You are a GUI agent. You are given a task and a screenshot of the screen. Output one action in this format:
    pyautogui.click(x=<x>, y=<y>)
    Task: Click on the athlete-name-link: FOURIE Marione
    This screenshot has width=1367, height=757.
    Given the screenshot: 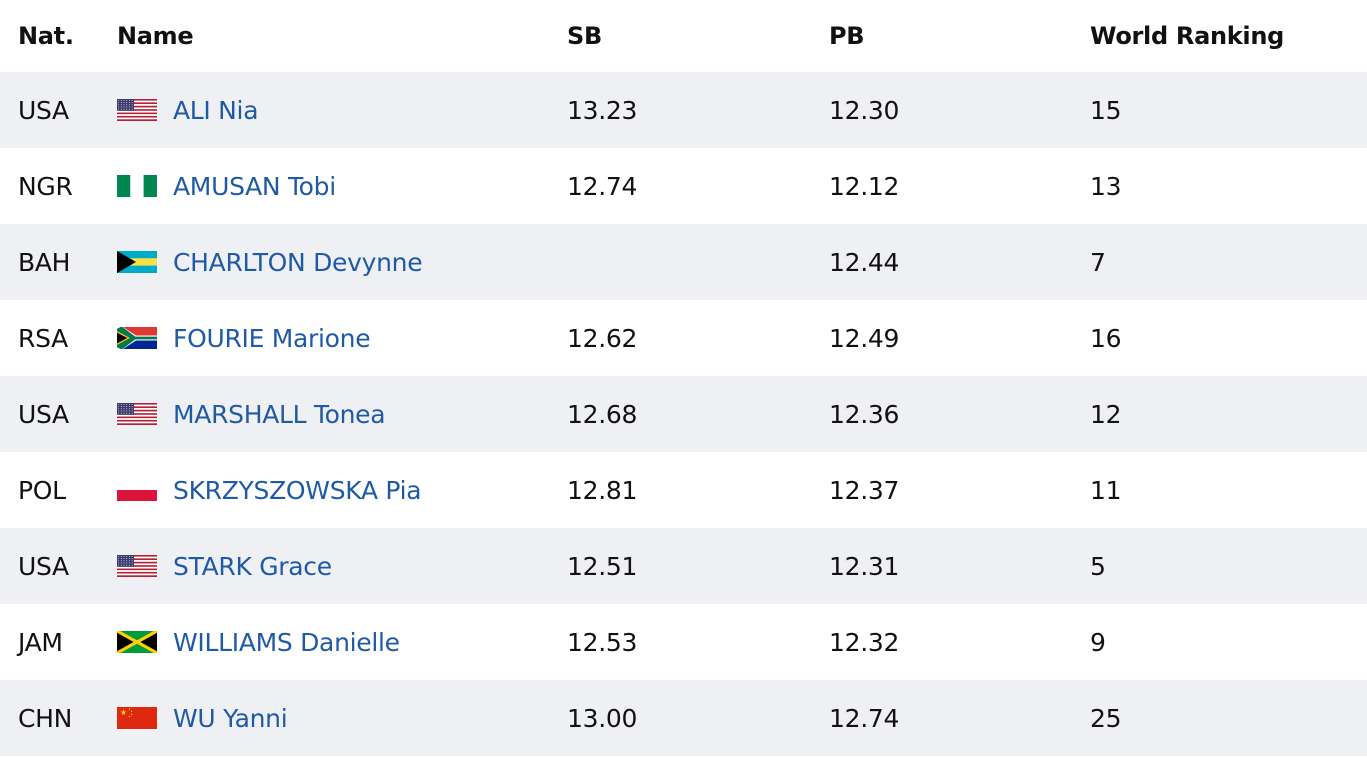 What is the action you would take?
    pyautogui.click(x=272, y=338)
    